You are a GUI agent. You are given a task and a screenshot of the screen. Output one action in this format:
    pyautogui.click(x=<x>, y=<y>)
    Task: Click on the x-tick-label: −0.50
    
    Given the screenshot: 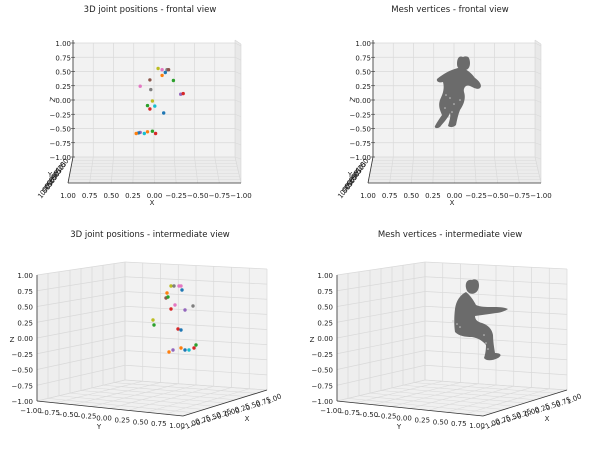 What is the action you would take?
    pyautogui.click(x=197, y=196)
    